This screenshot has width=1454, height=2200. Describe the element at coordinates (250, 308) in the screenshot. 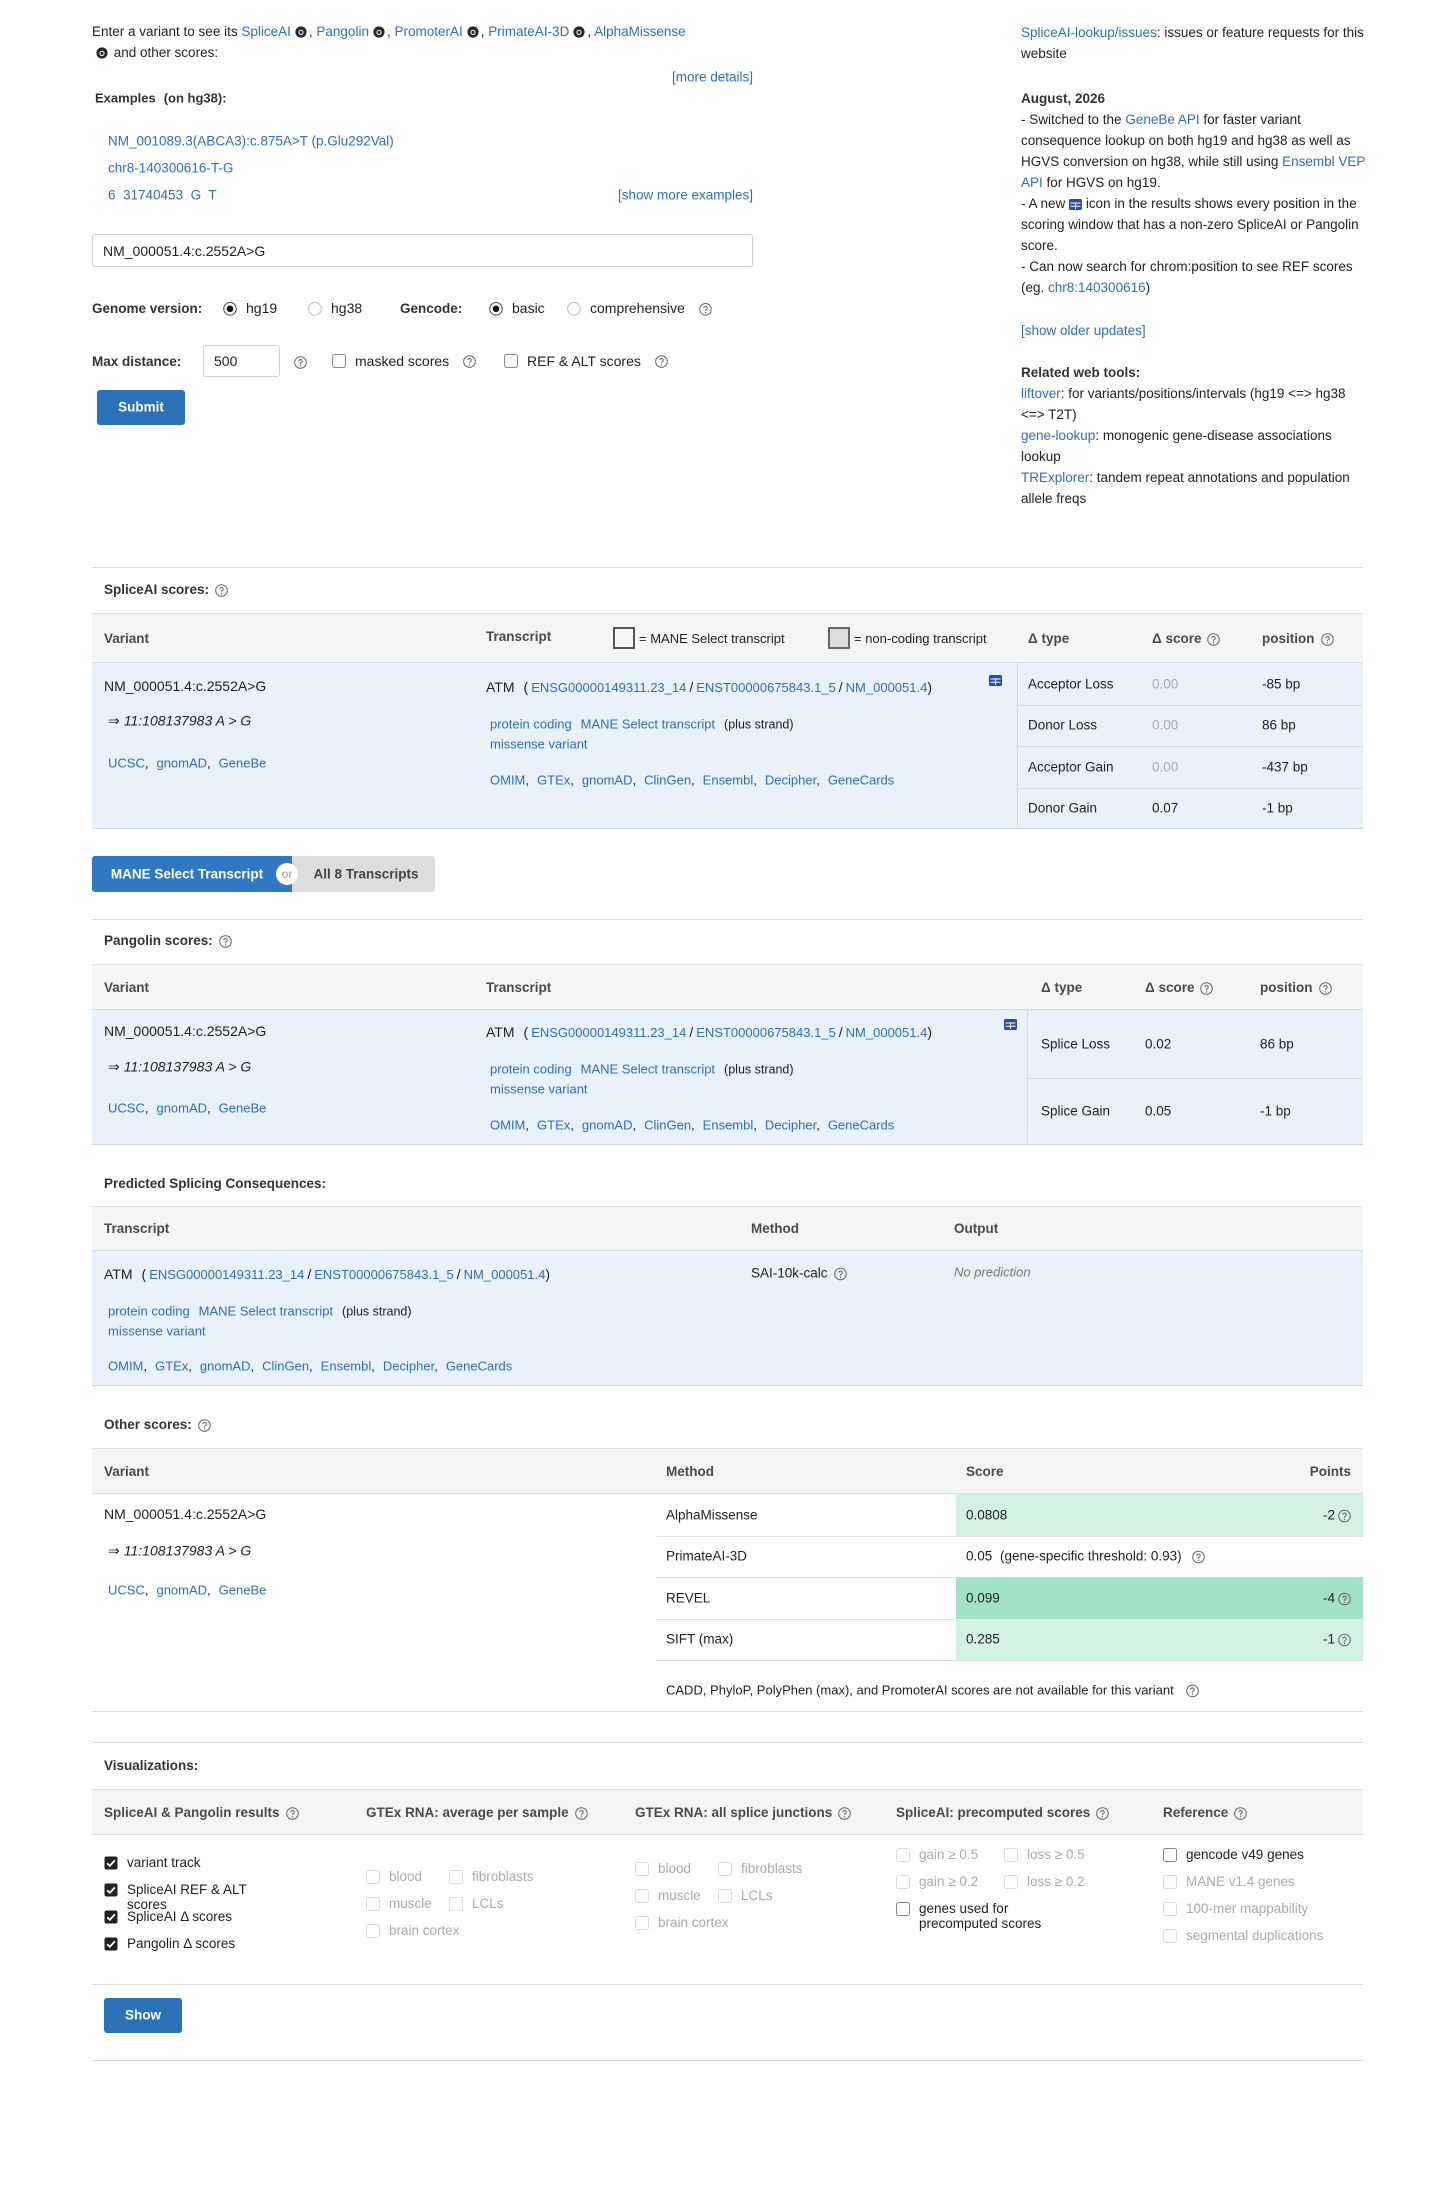

I see `text-line: hg19` at that location.